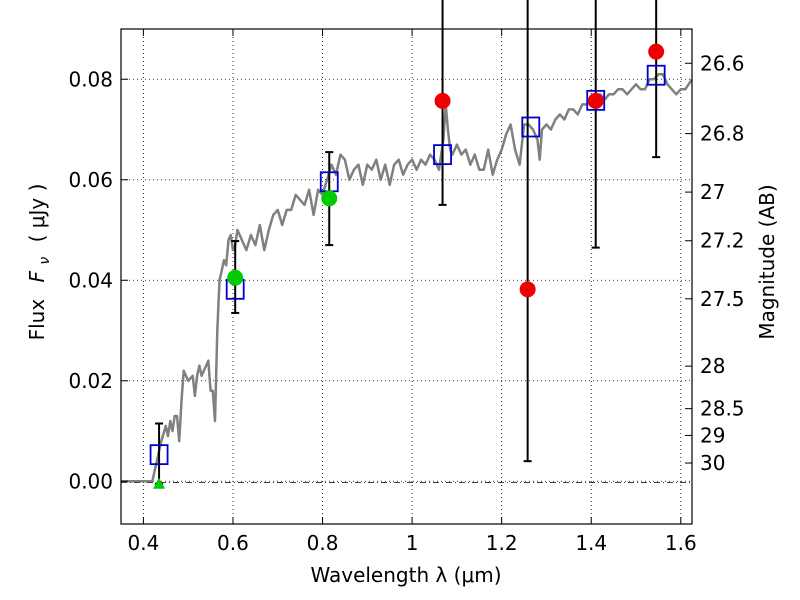  I want to click on y2-tick-label: 28.5, so click(722, 409).